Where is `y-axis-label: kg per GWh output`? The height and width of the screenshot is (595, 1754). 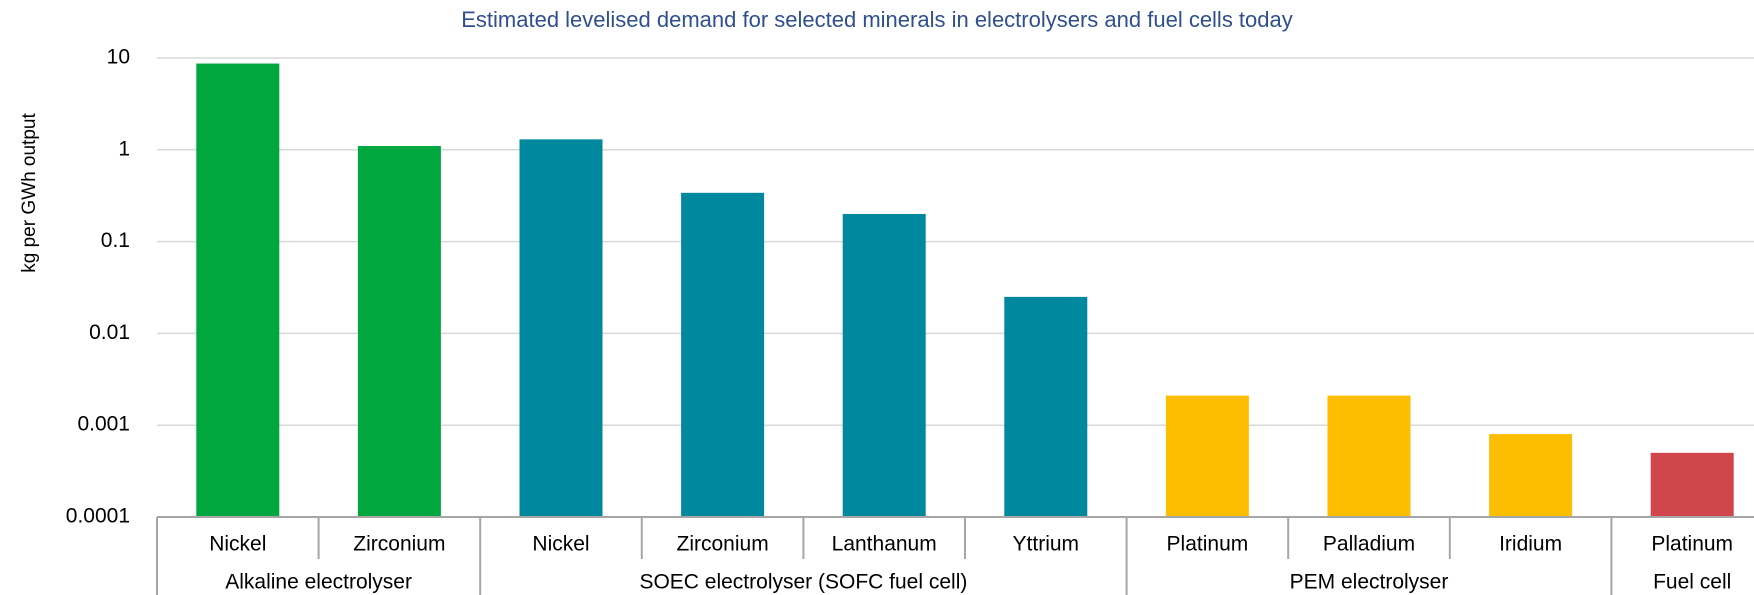 y-axis-label: kg per GWh output is located at coordinates (29, 193).